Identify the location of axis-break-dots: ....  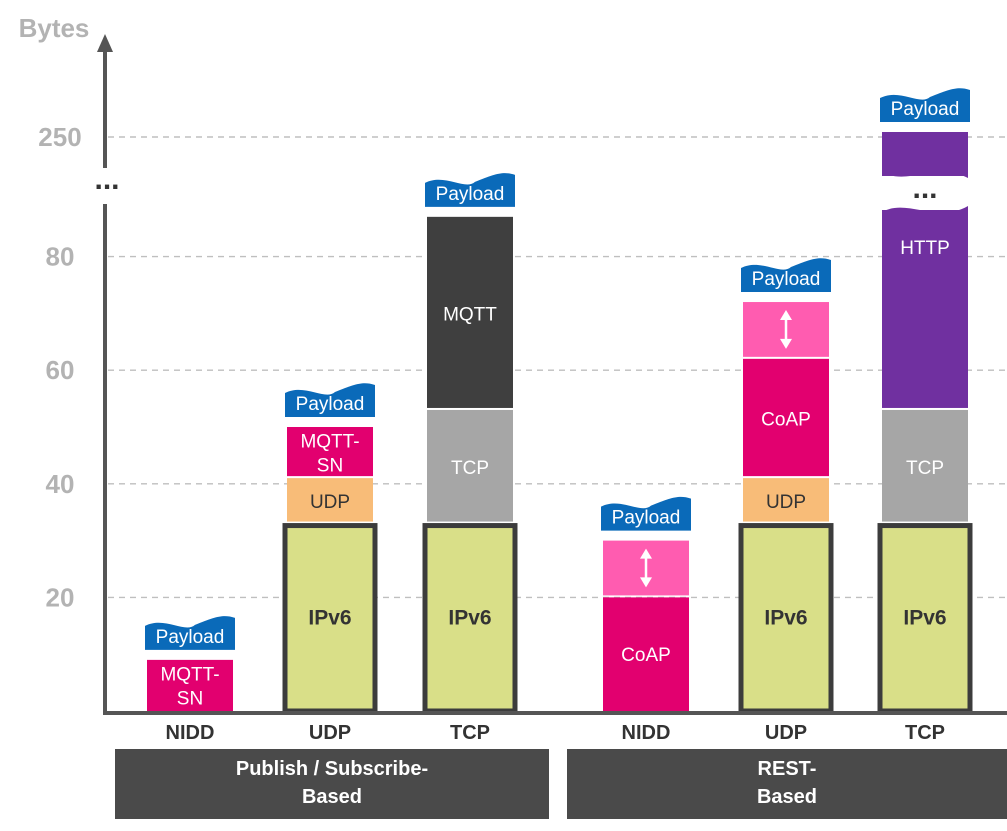
(106, 179).